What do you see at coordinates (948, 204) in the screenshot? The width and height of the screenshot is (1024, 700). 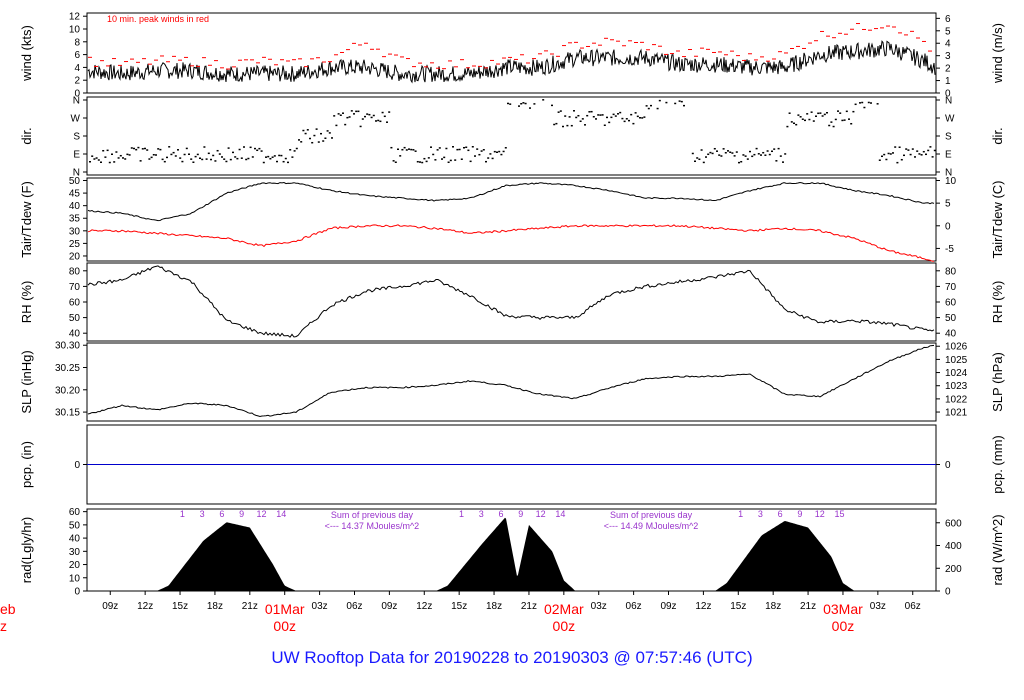 I see `tick-label-right: 5` at bounding box center [948, 204].